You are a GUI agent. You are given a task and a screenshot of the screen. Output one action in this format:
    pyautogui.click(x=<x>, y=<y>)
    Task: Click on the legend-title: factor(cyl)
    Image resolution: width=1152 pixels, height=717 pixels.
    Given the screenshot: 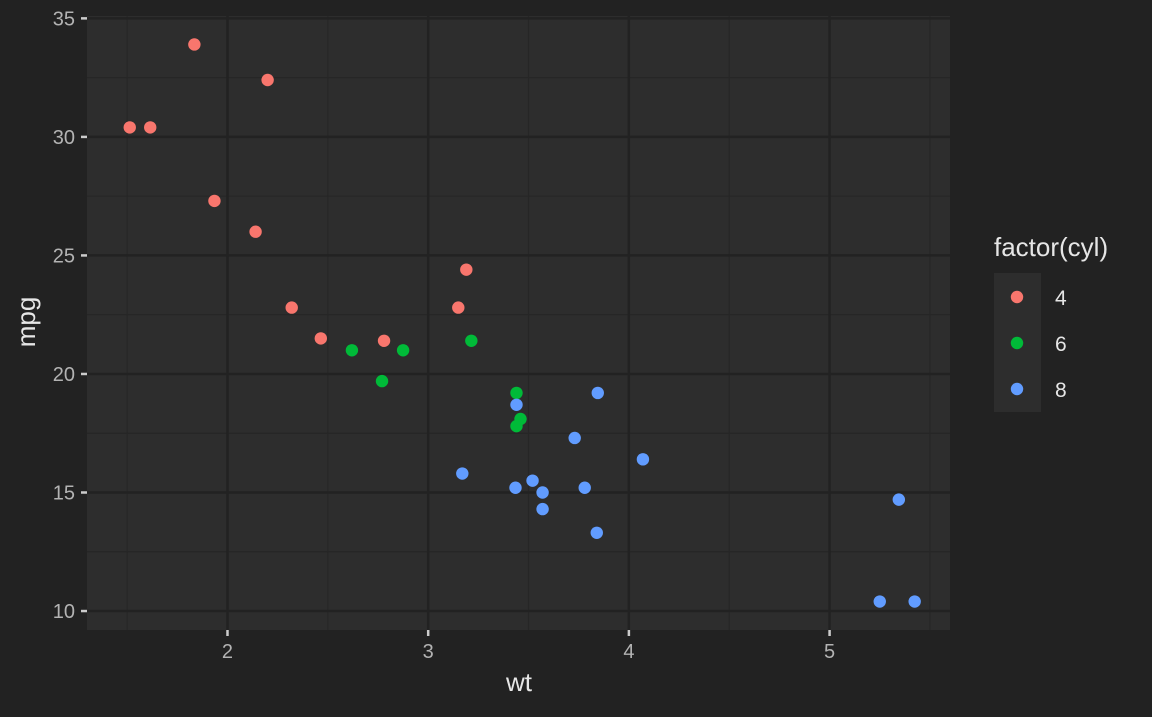 What is the action you would take?
    pyautogui.click(x=1051, y=247)
    